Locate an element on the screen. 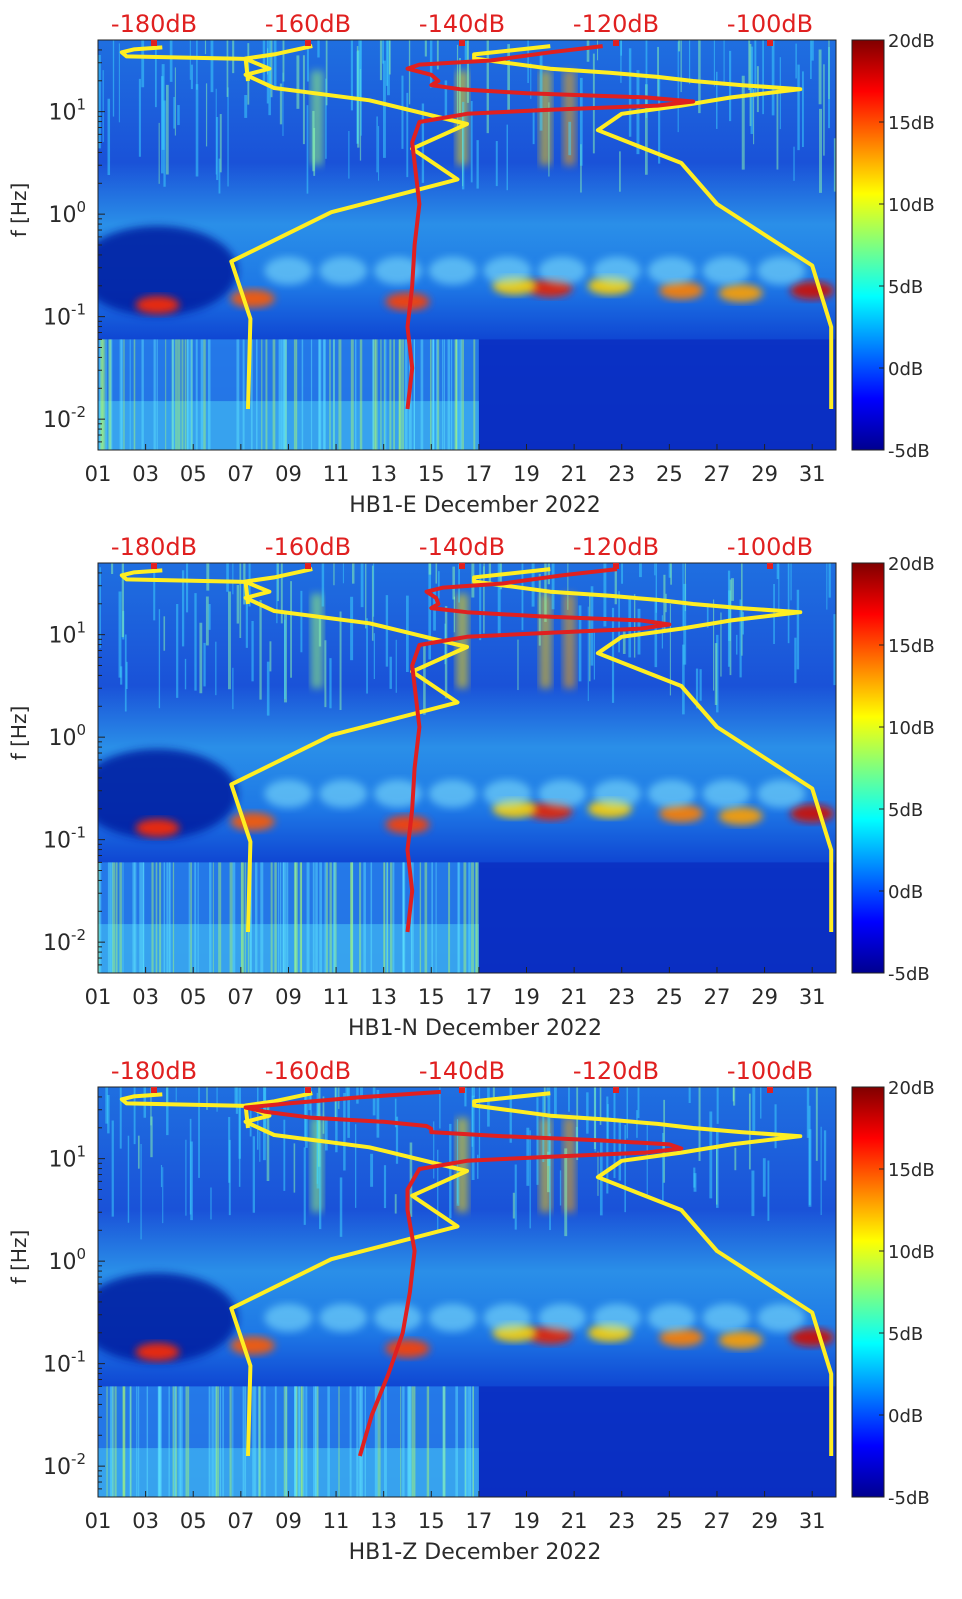 This screenshot has width=962, height=1599. colorbar-tick-label: 10dB is located at coordinates (911, 728).